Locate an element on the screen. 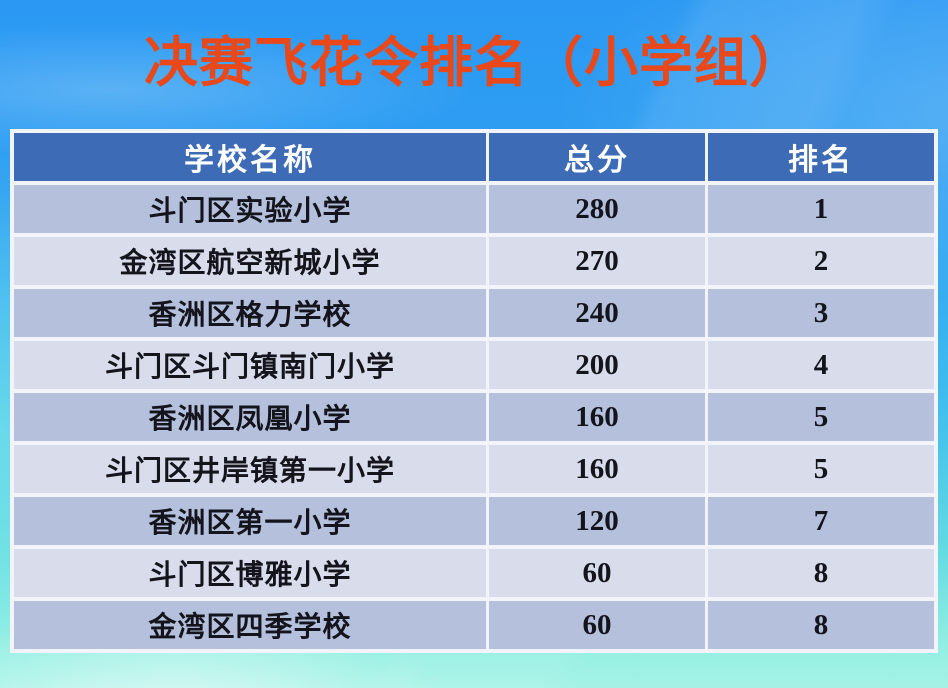 The width and height of the screenshot is (948, 688). school-name: 斗门区斗门镇南门小学 is located at coordinates (250, 365).